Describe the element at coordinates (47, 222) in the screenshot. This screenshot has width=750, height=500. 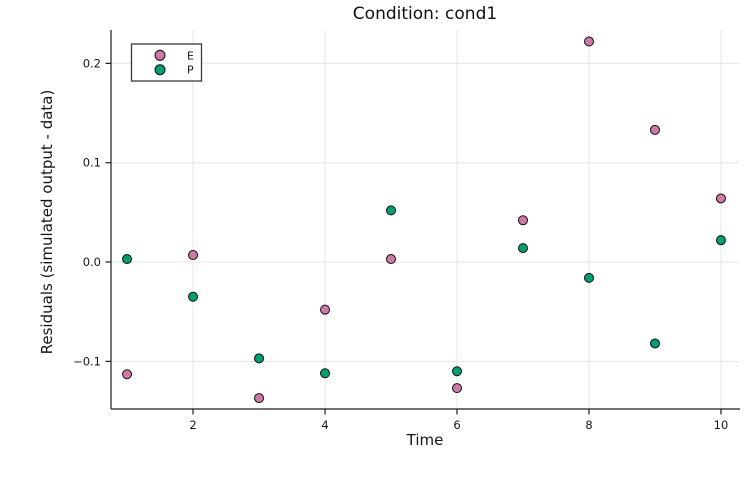
I see `y-axis-label: Residuals (simulated output - data)` at that location.